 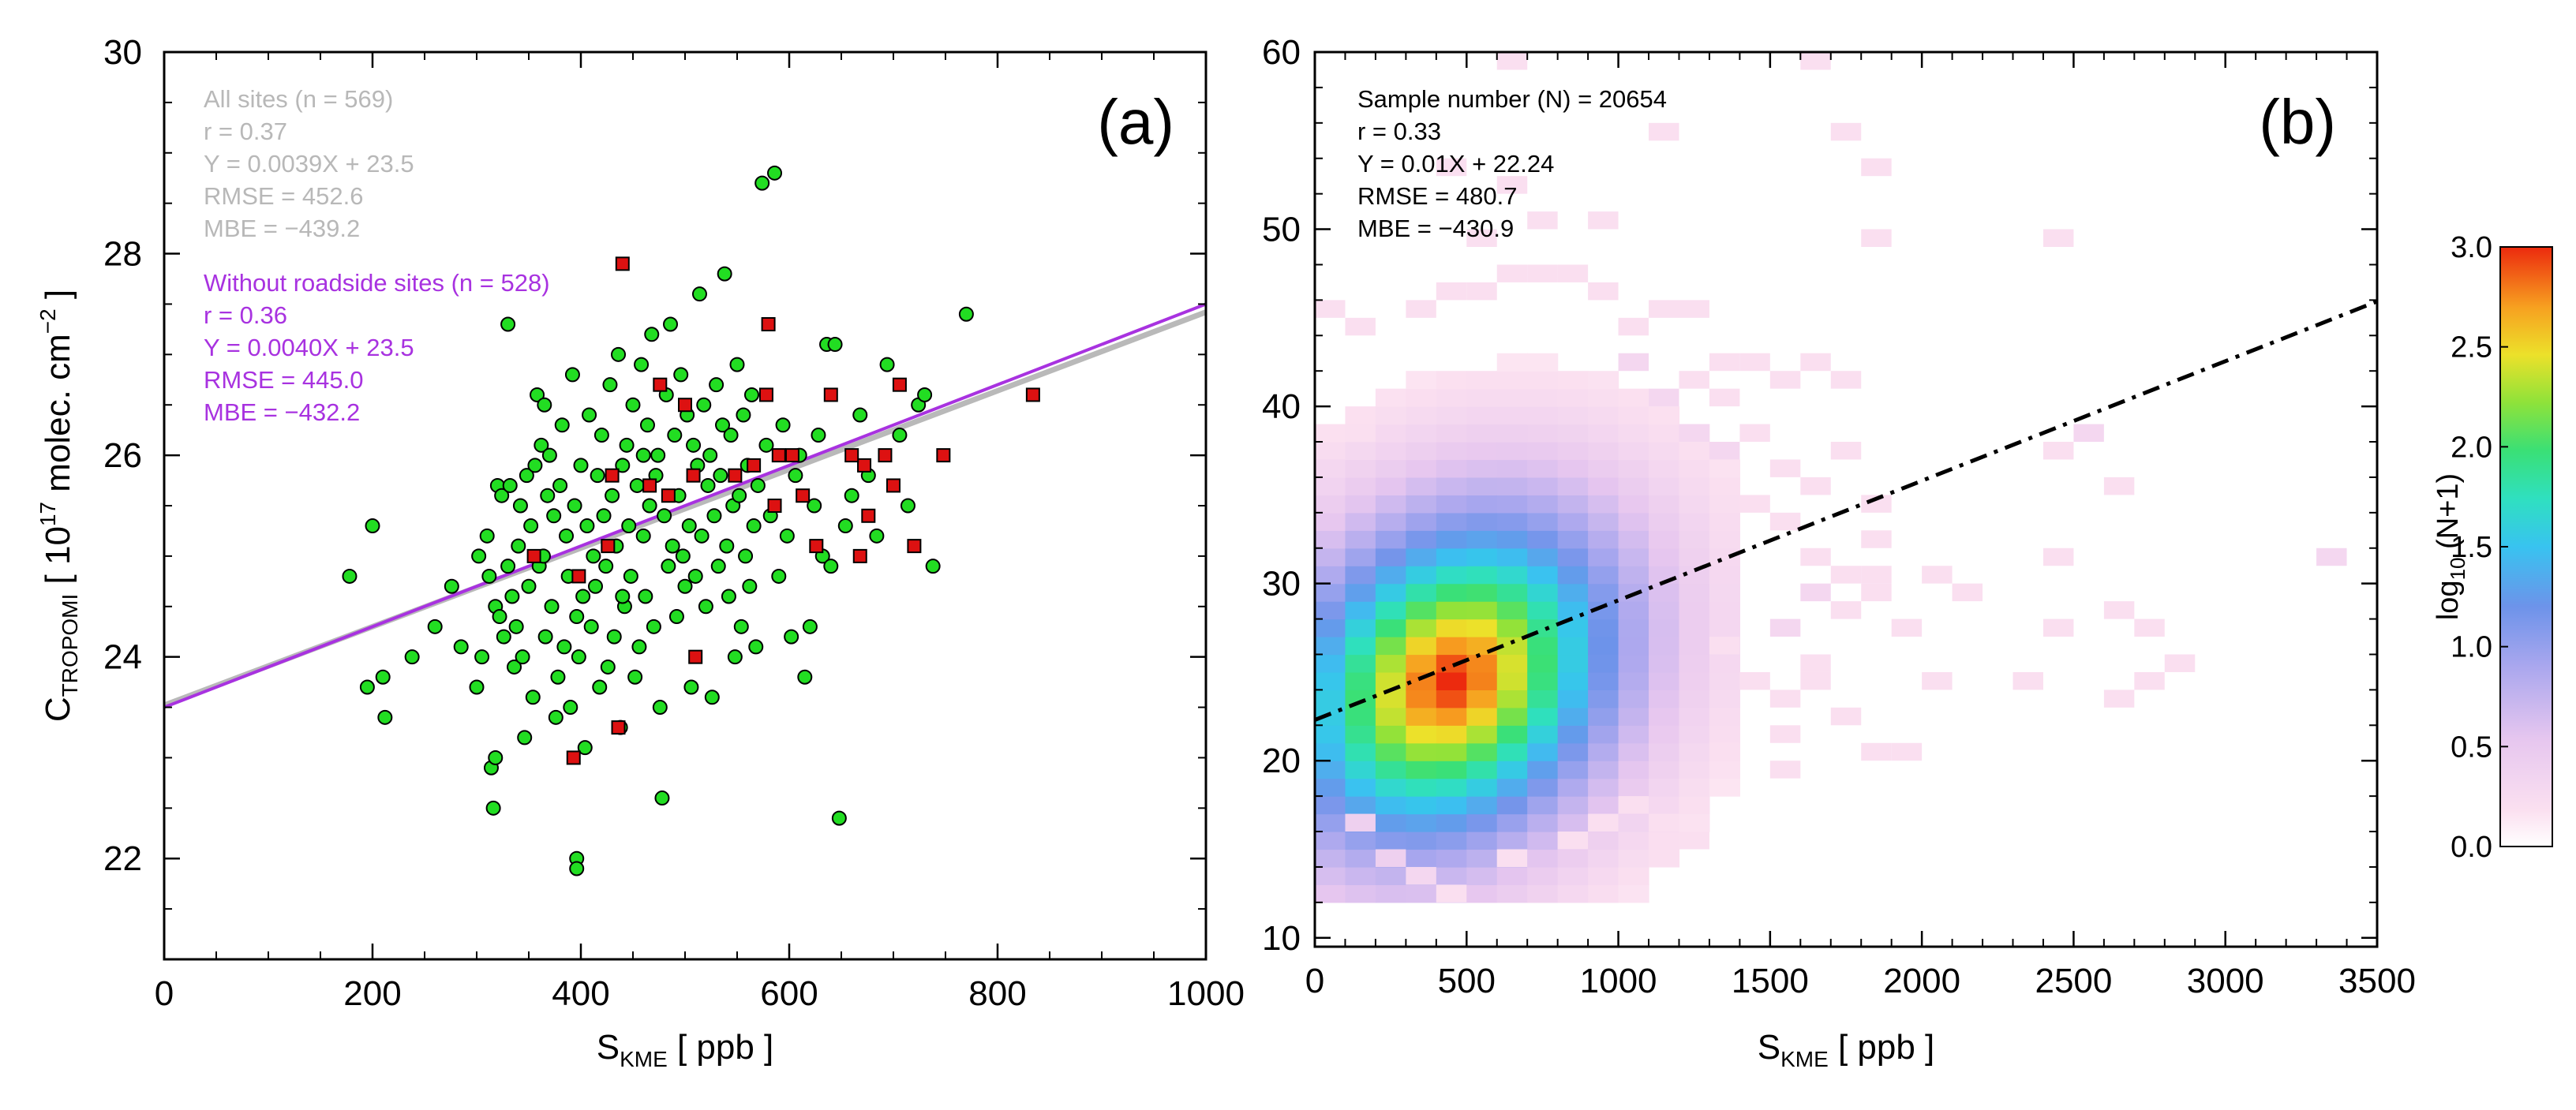 I want to click on y-tick-label: 40, so click(x=1281, y=406).